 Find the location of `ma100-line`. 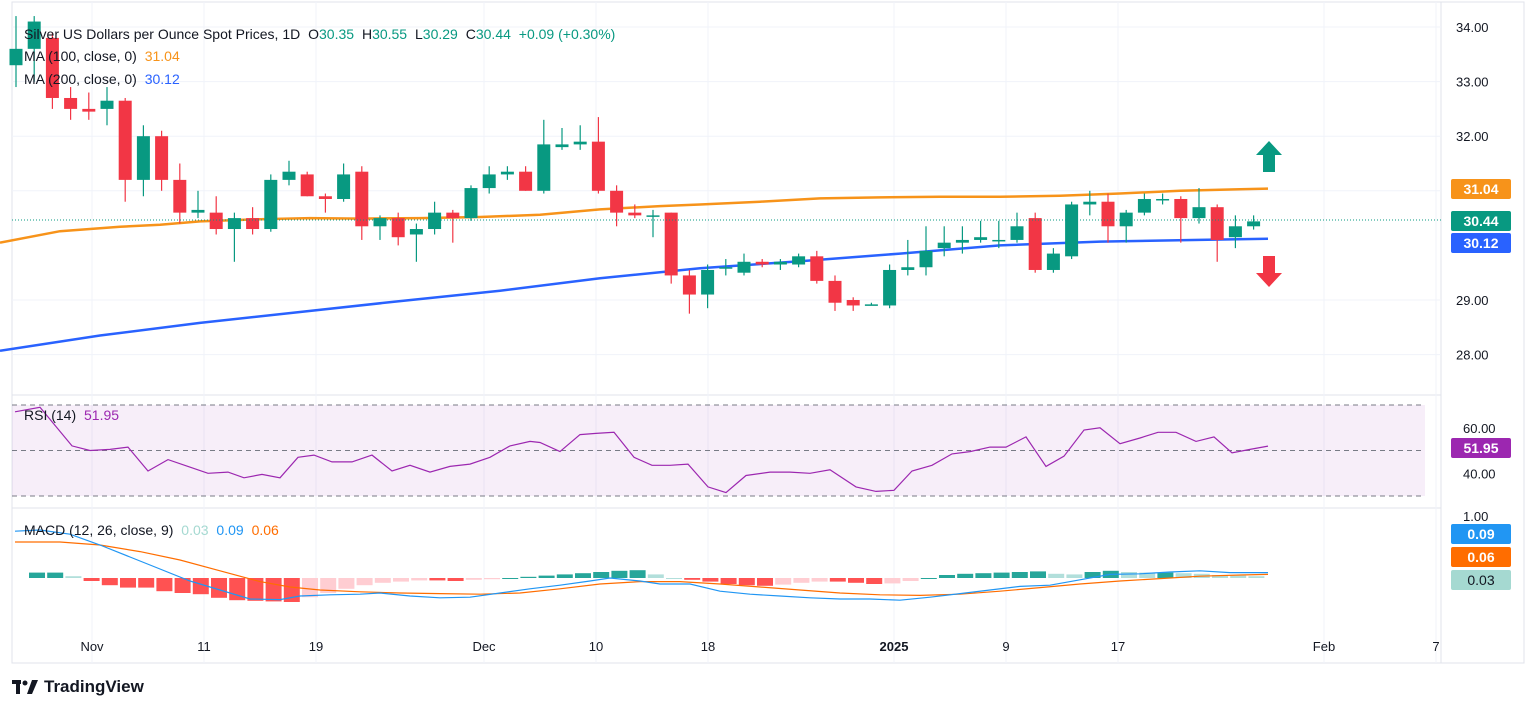

ma100-line is located at coordinates (634, 215).